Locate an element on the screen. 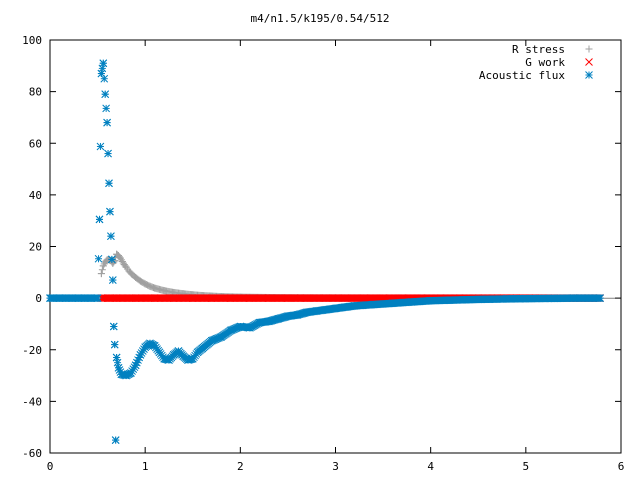 The height and width of the screenshot is (480, 640). legend-label: R stress is located at coordinates (538, 49).